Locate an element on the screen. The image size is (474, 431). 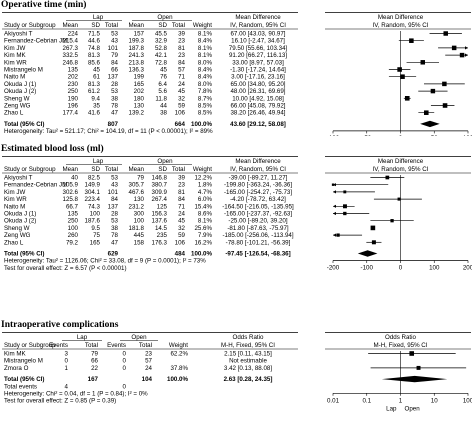
study-name: Kim WR is located at coordinates (15, 62).